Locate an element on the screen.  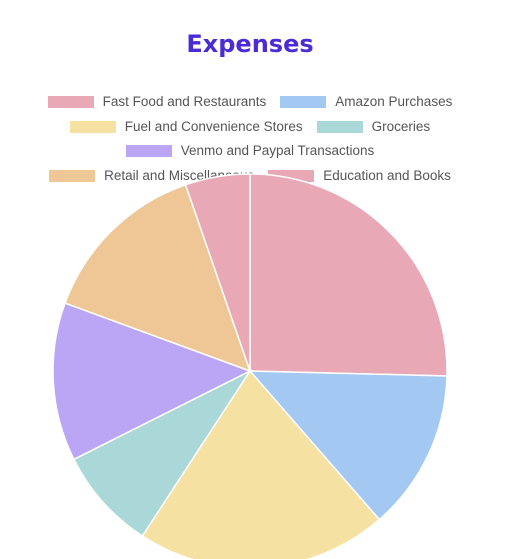
legend-item-fuel: Fuel and Convenience Stores is located at coordinates (186, 126).